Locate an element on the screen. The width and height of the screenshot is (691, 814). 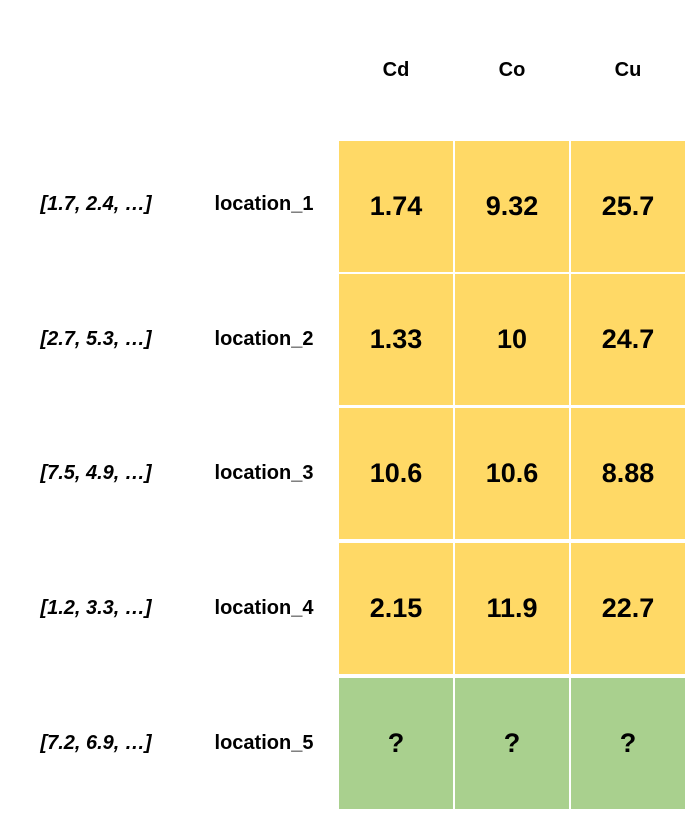
row-1-feature-vector: [1.7, 2.4, …] is located at coordinates (96, 204).